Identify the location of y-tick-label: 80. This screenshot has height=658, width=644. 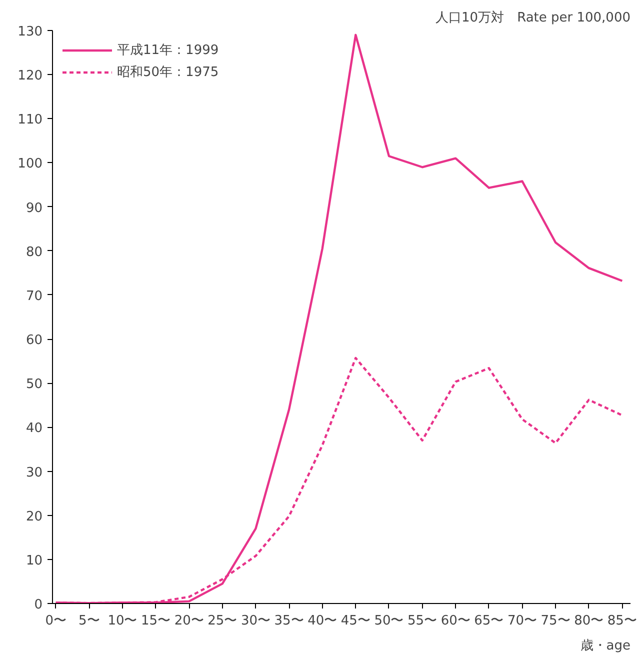
(34, 252).